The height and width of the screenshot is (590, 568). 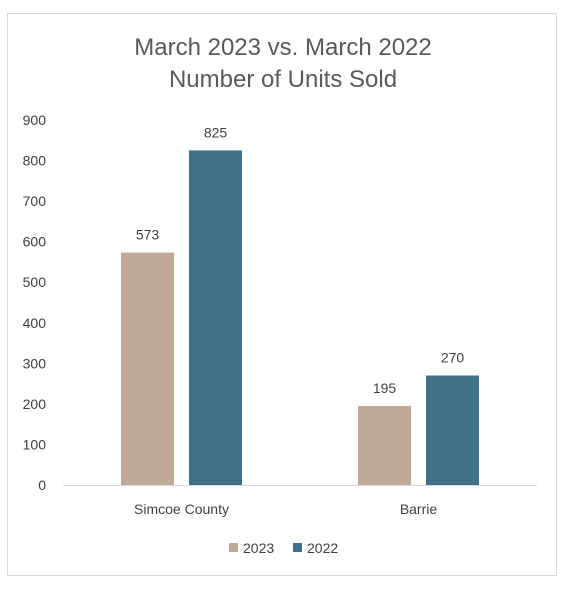 What do you see at coordinates (35, 120) in the screenshot?
I see `y-tick-label: 900` at bounding box center [35, 120].